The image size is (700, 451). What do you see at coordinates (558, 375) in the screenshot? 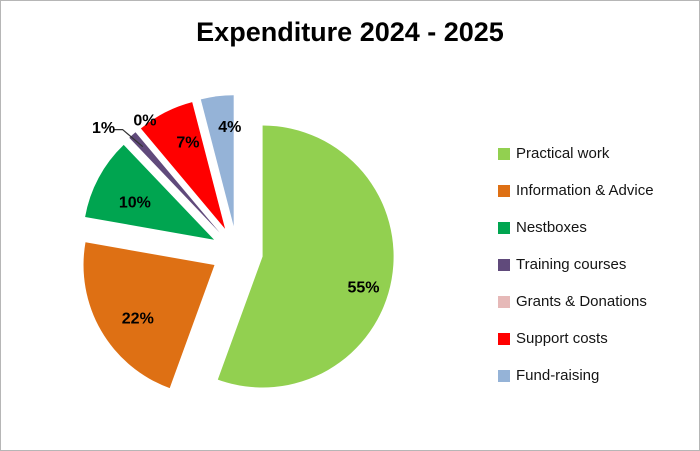
I see `legend-label-fund-raising: Fund-raising` at bounding box center [558, 375].